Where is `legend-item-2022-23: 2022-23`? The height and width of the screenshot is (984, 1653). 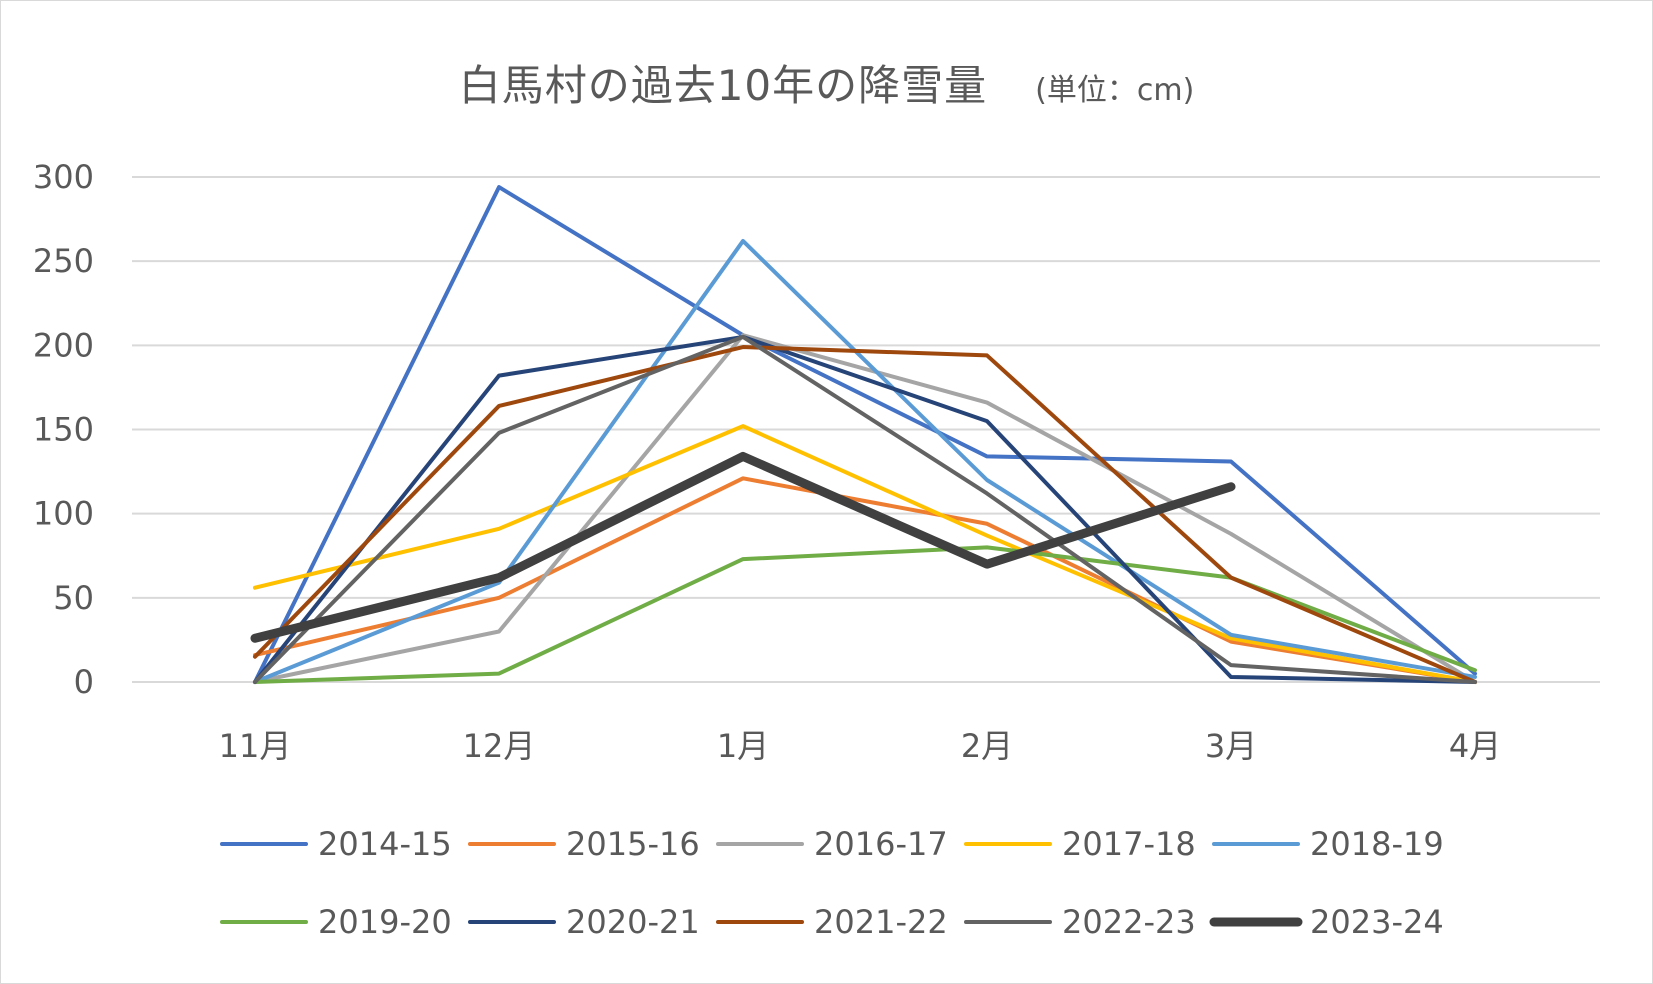 legend-item-2022-23: 2022-23 is located at coordinates (1080, 922).